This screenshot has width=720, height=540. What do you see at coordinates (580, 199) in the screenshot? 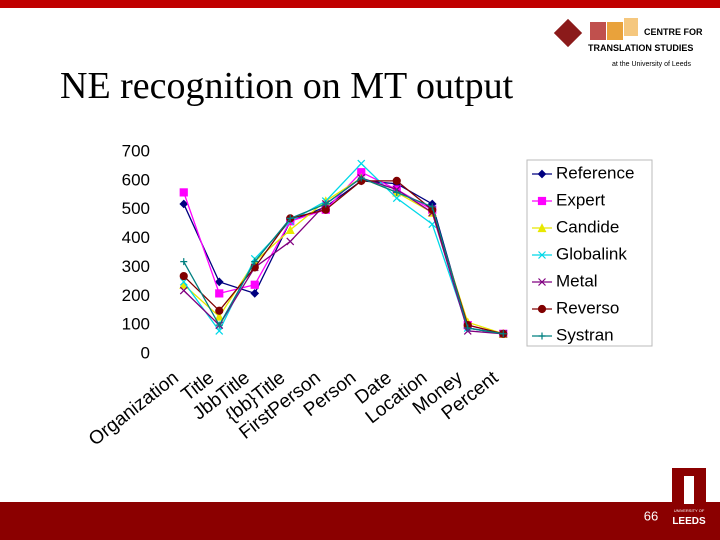
I see `legend-label: Expert` at bounding box center [580, 199].